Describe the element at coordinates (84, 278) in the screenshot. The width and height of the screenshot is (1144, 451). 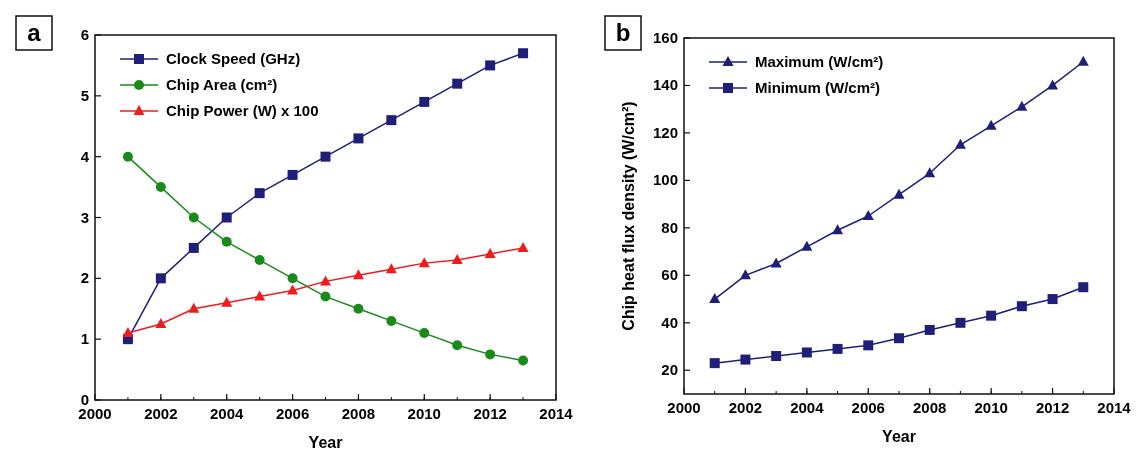
I see `y-tick-label: 2` at that location.